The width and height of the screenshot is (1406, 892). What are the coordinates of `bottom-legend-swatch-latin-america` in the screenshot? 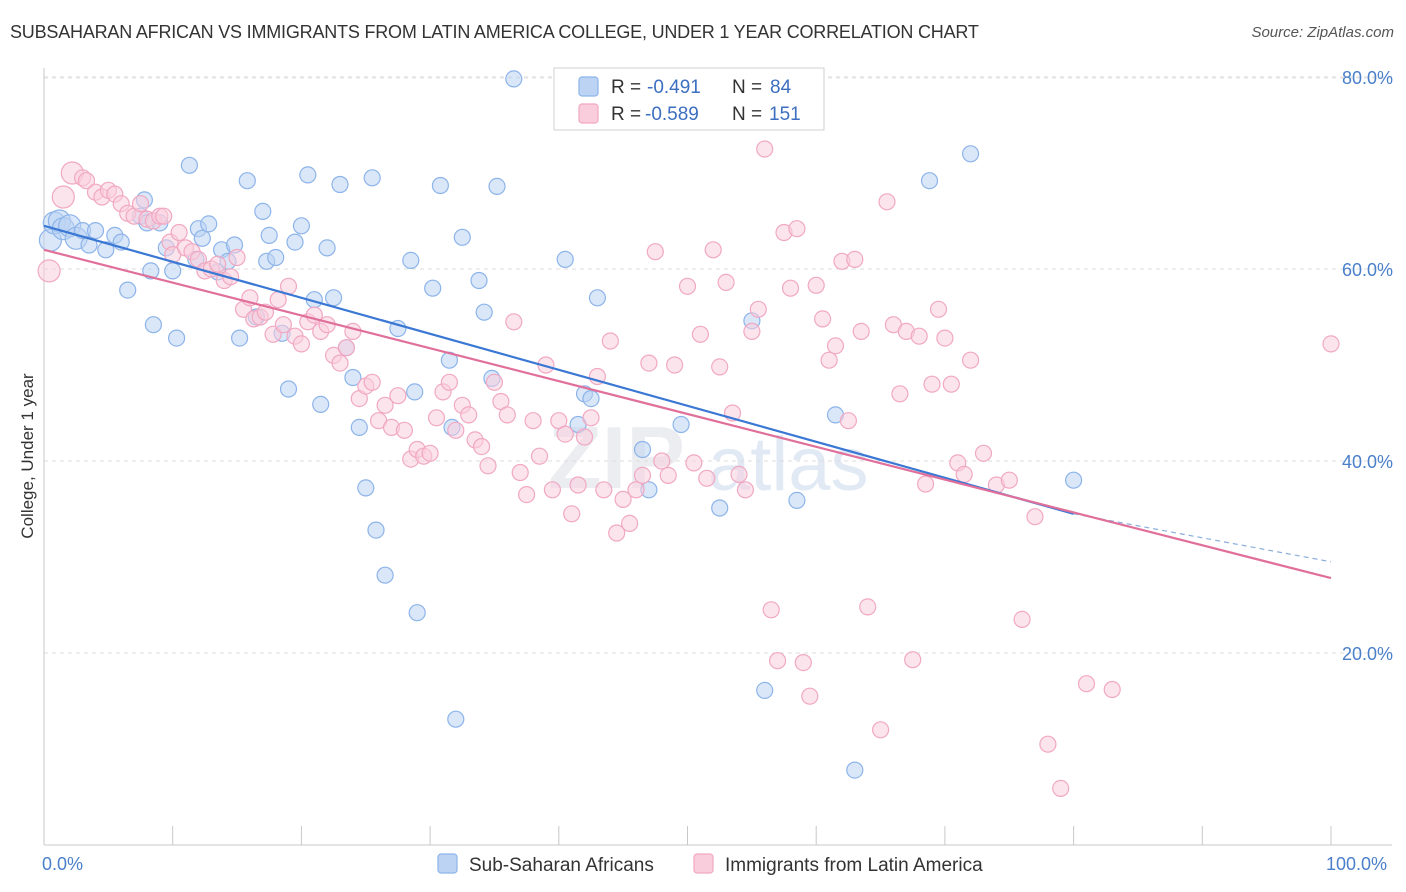 It's located at (703, 863).